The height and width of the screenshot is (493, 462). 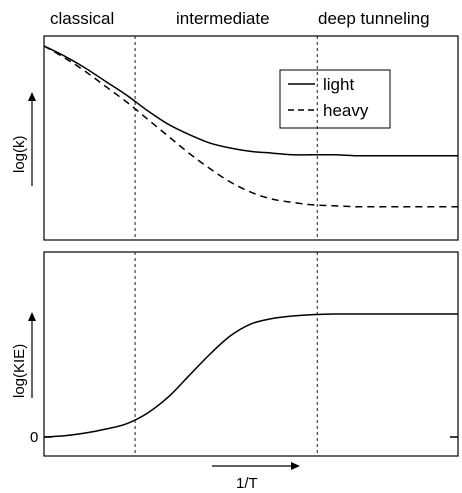 What do you see at coordinates (19, 371) in the screenshot?
I see `bottom-ylabel: log(KIE)` at bounding box center [19, 371].